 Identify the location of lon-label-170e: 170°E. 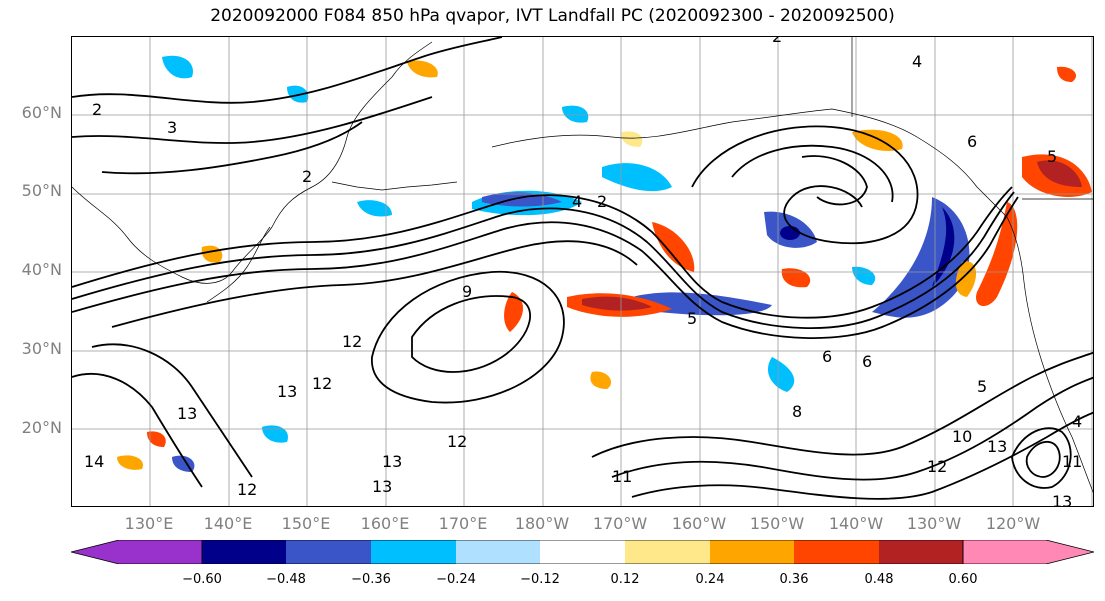
(463, 523).